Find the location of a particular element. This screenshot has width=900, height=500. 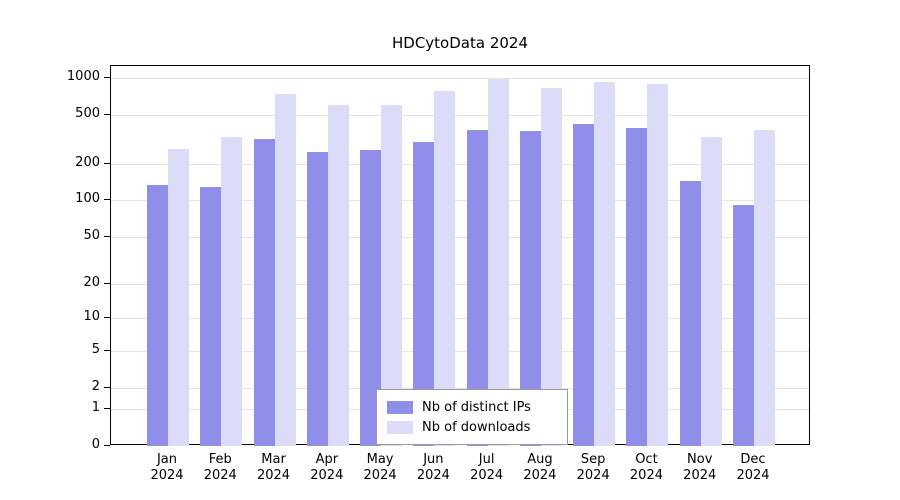

bar-downloads-nov is located at coordinates (711, 291).